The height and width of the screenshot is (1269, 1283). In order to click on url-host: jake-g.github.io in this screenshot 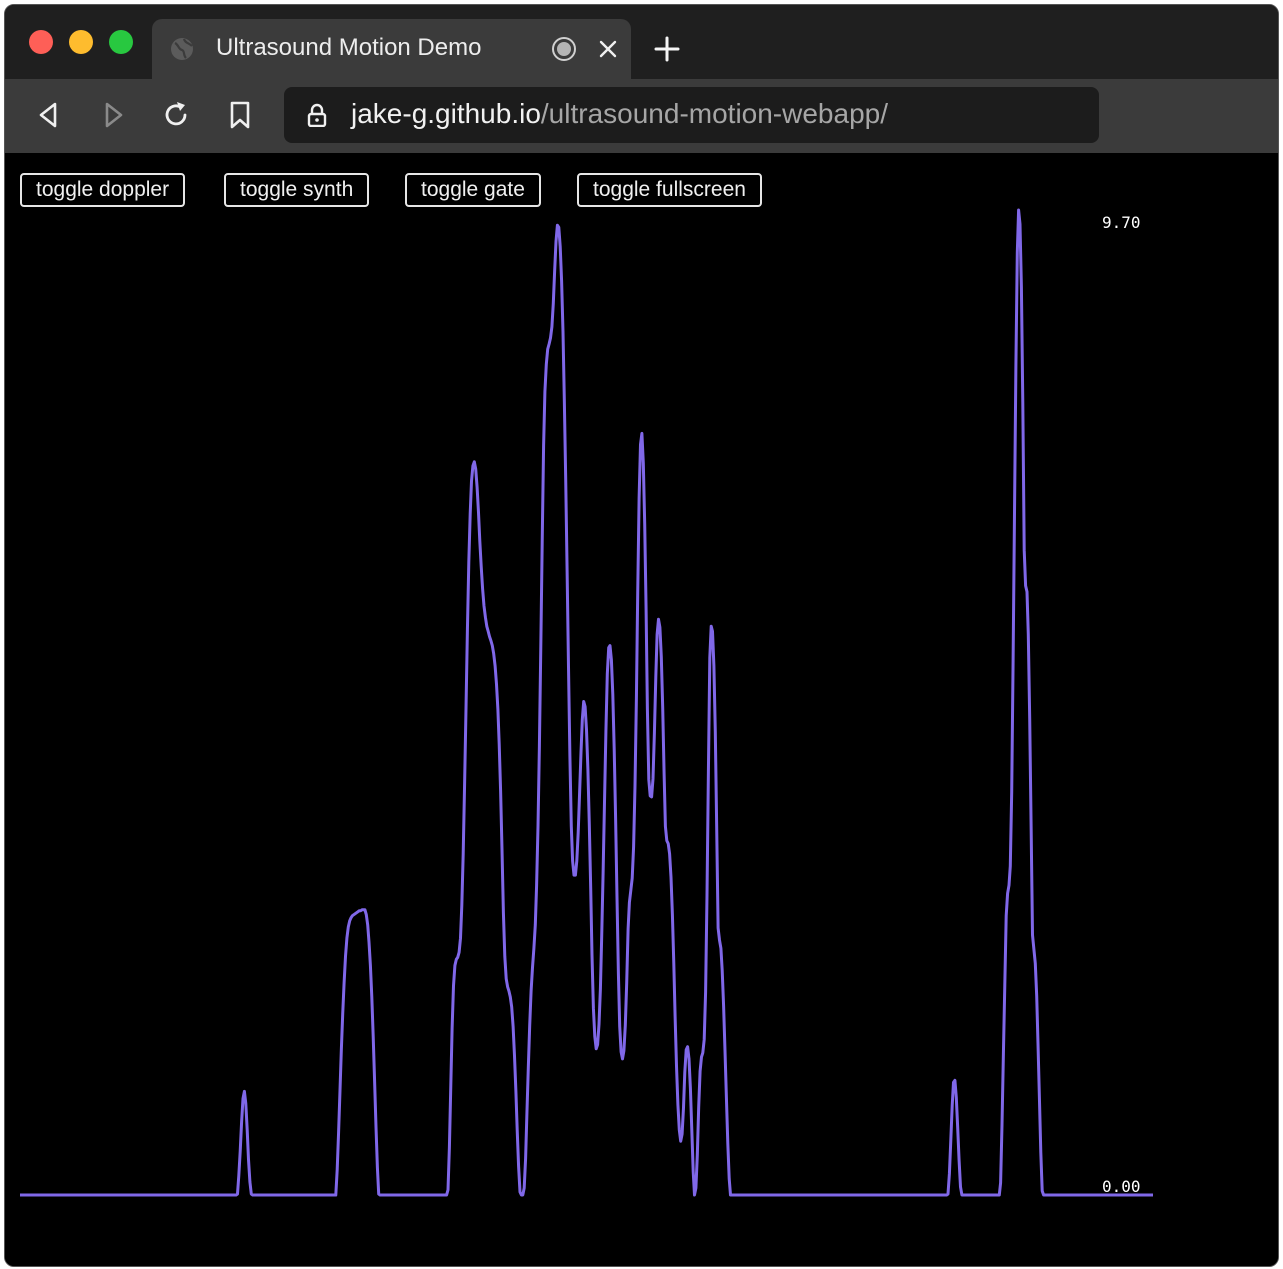, I will do `click(446, 113)`.